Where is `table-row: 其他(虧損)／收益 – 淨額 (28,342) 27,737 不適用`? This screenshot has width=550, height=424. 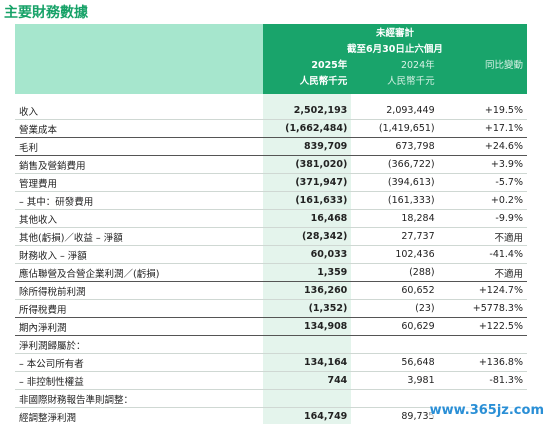 table-row: 其他(虧損)／收益 – 淨額 (28,342) 27,737 不適用 is located at coordinates (271, 236).